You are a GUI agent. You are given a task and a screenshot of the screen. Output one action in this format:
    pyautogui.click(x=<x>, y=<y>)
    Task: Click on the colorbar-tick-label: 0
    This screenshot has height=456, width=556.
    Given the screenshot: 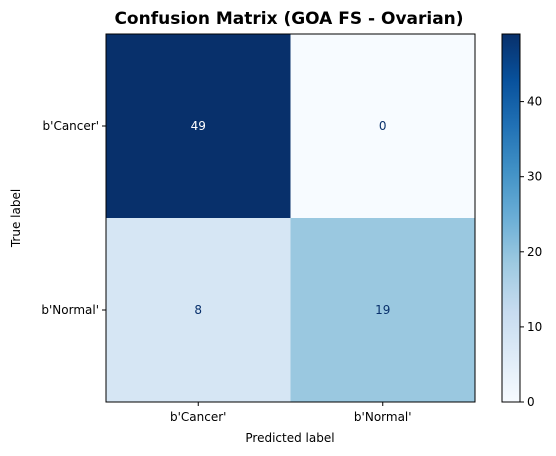 What is the action you would take?
    pyautogui.click(x=531, y=402)
    